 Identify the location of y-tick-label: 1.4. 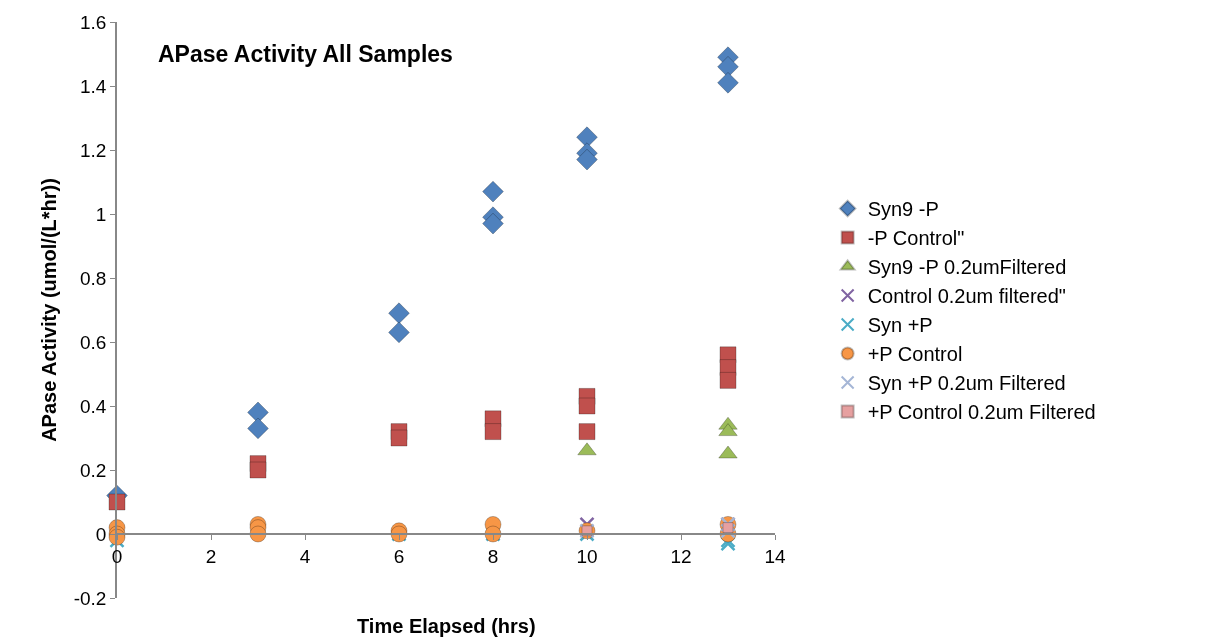
(93, 86).